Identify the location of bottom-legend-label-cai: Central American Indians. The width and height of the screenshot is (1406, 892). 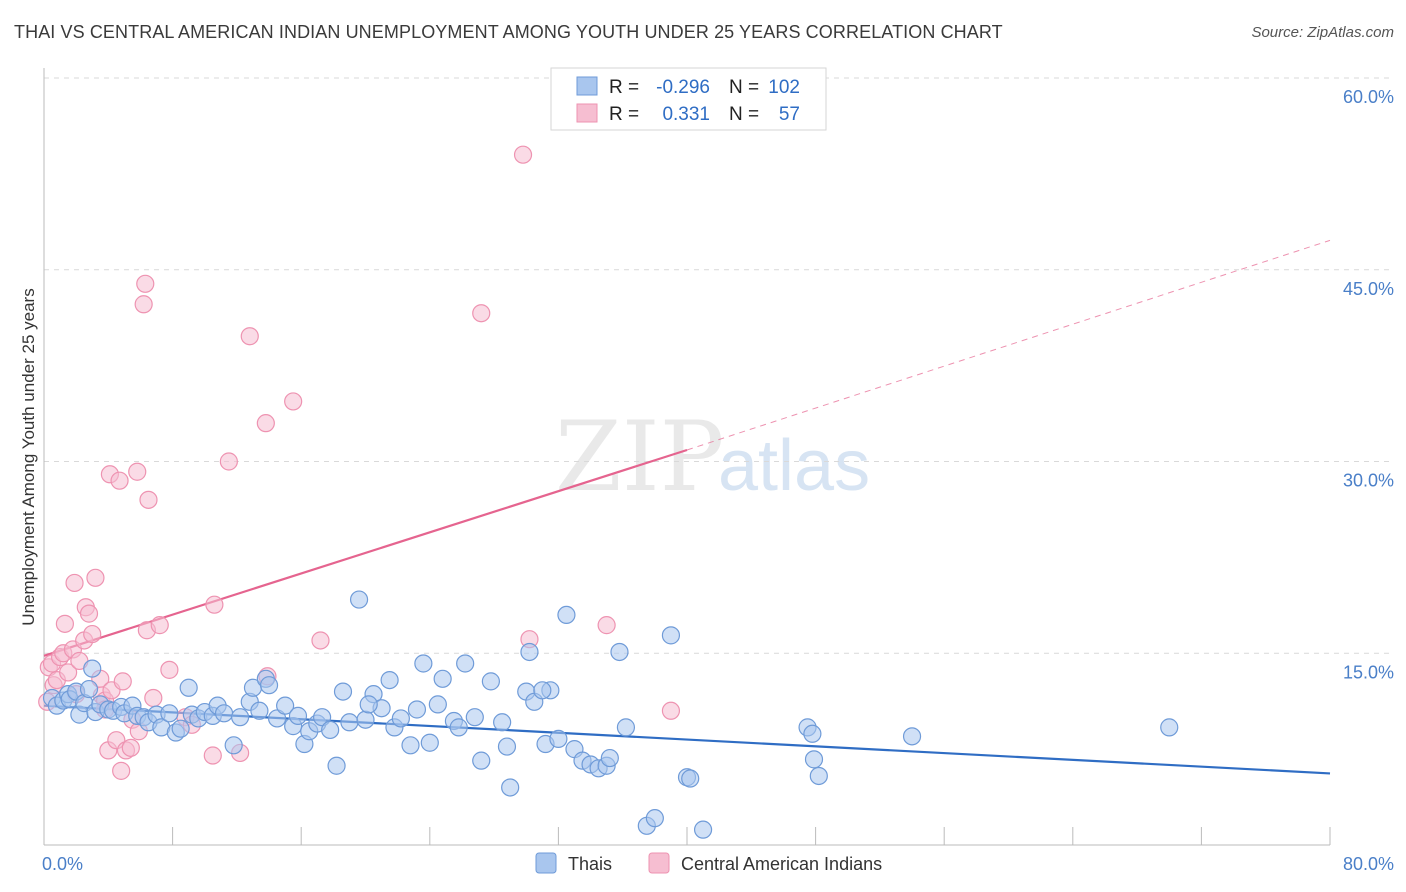
(781, 864).